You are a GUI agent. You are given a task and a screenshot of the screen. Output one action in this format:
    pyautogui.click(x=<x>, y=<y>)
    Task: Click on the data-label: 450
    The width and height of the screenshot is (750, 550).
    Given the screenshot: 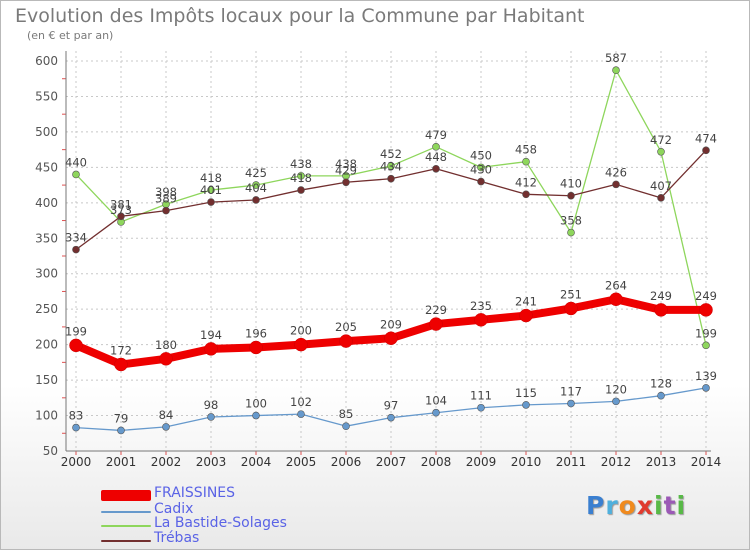 What is the action you would take?
    pyautogui.click(x=481, y=155)
    